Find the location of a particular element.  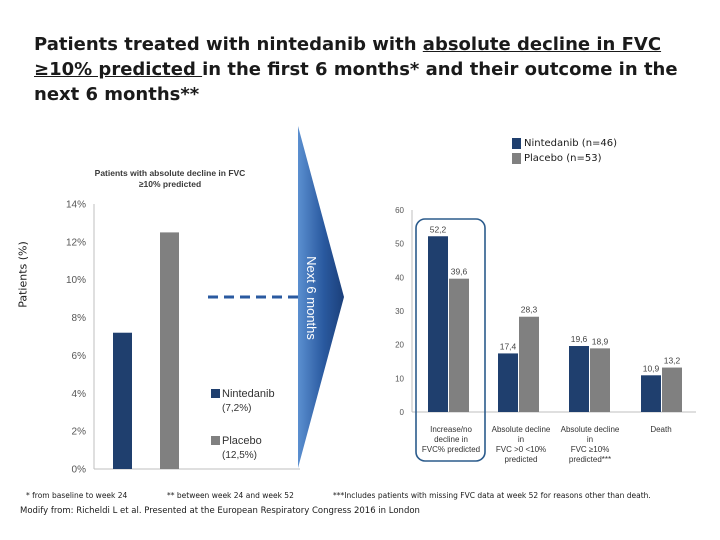

left-legend-nintedanib-value: (7,2%) is located at coordinates (236, 408).